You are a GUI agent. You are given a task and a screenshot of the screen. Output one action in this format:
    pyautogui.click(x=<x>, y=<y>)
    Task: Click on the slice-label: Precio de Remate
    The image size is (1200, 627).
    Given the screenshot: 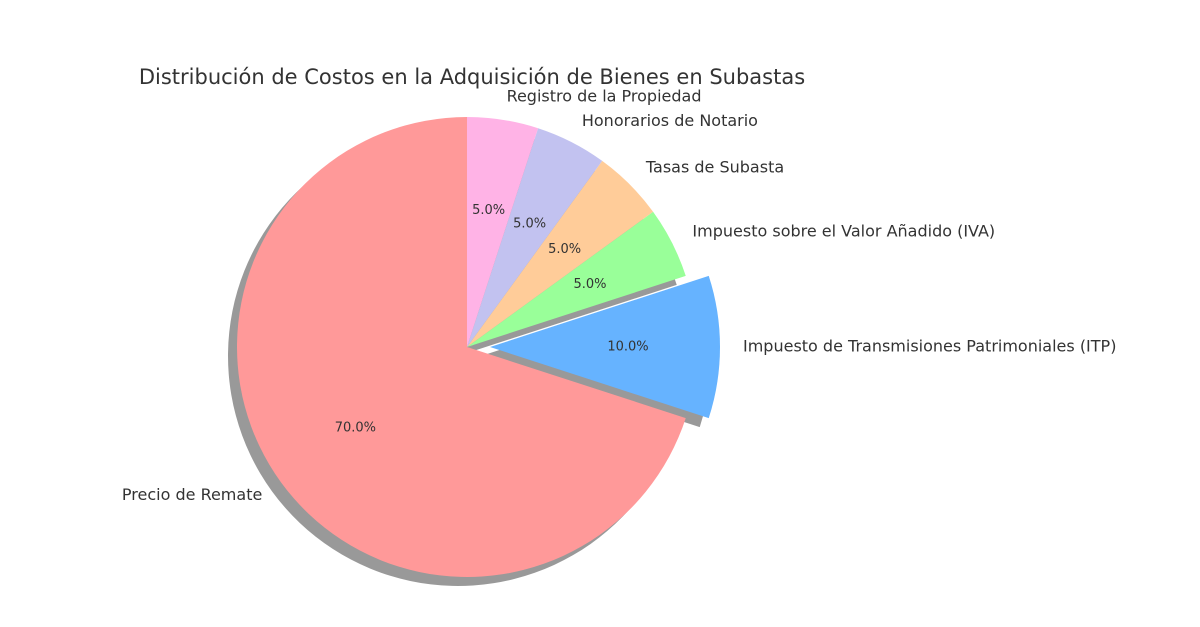 What is the action you would take?
    pyautogui.click(x=192, y=494)
    